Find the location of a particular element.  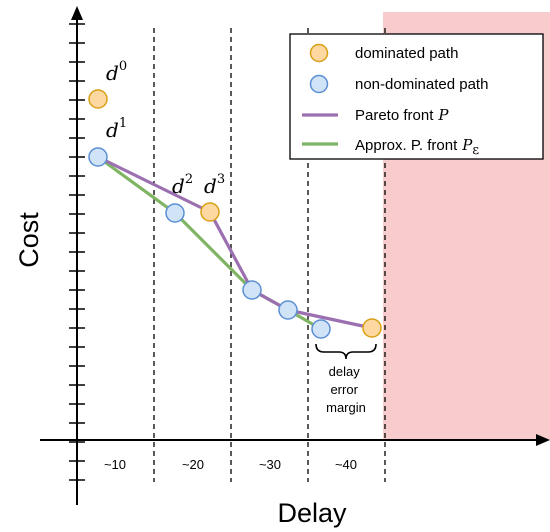

legend-non-dominated-marker is located at coordinates (319, 84).